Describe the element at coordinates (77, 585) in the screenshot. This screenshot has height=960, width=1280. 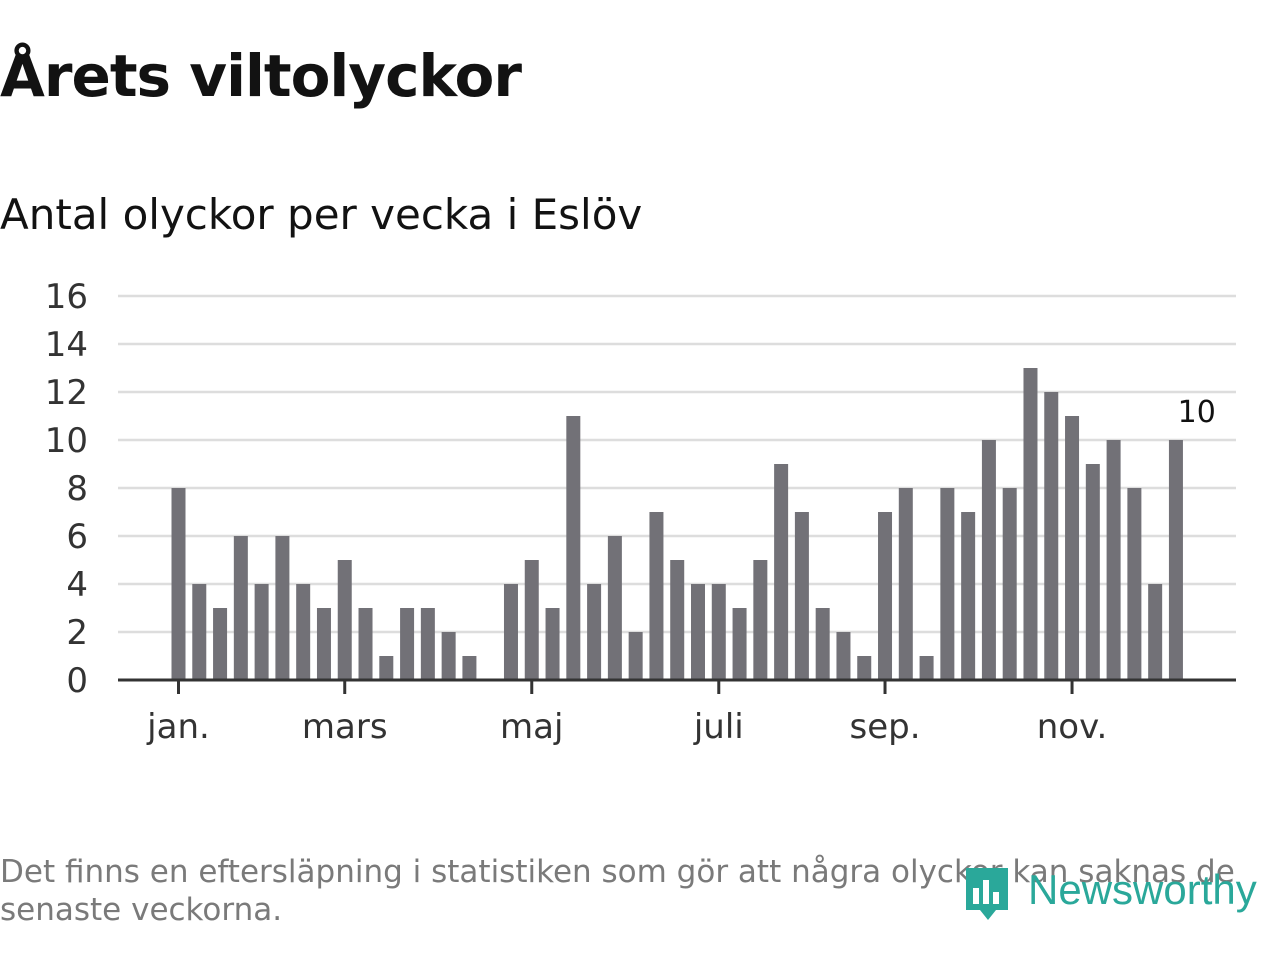
I see `y-tick-label: 4` at that location.